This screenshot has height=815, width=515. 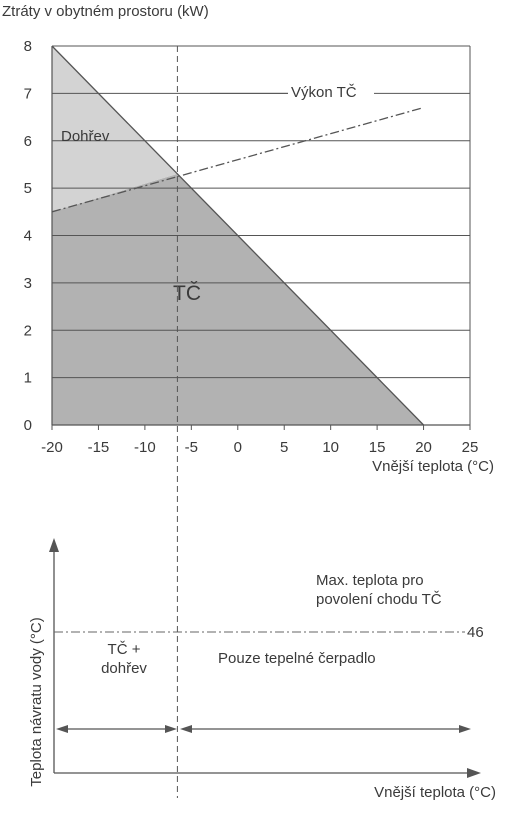 What do you see at coordinates (435, 792) in the screenshot?
I see `bottom-x-axis-label: Vnější teplota (°C)` at bounding box center [435, 792].